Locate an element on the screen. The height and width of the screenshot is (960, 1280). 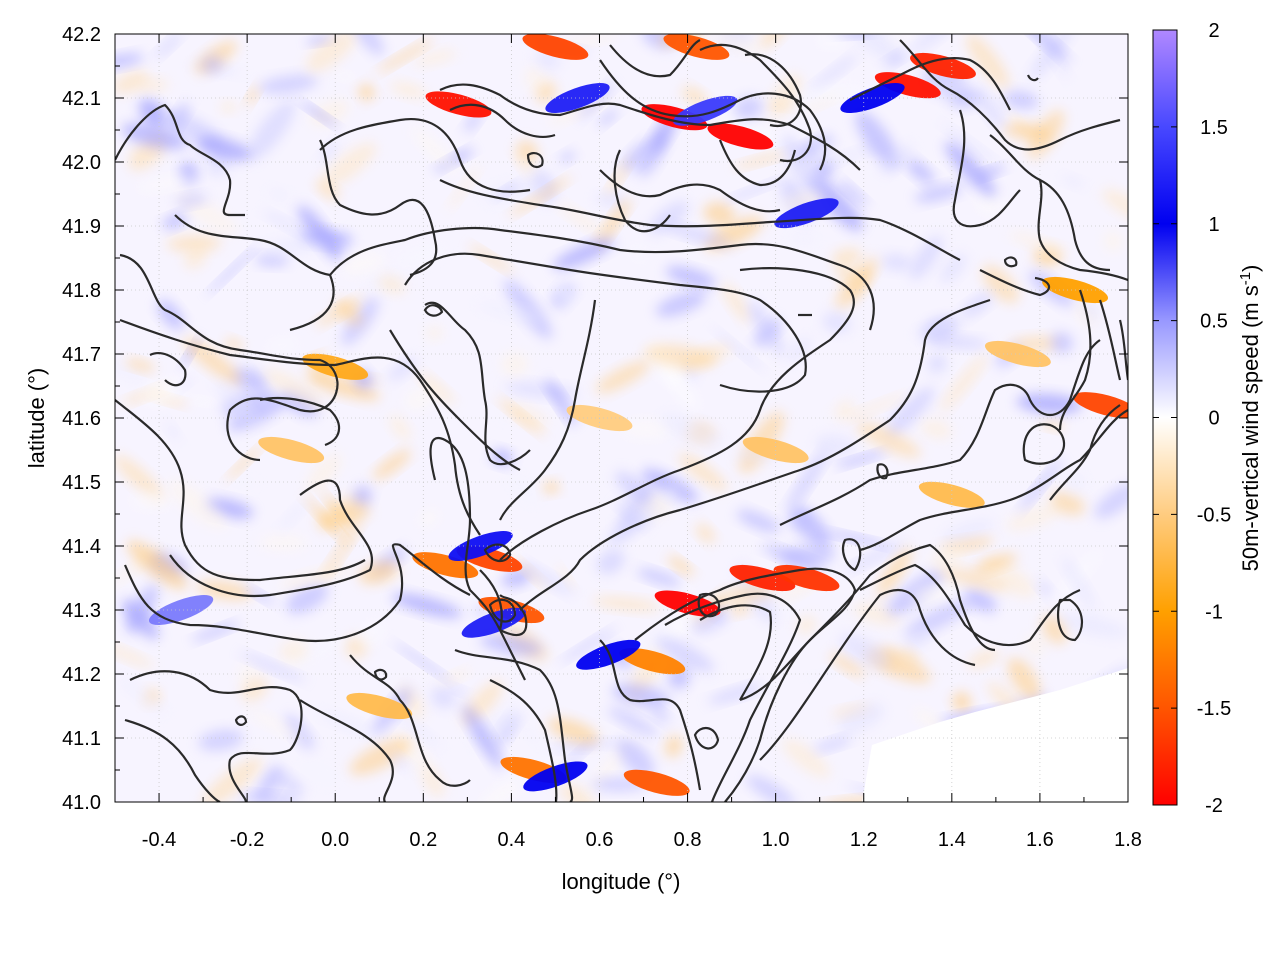
colorbar-tick-label: -1 is located at coordinates (1214, 612).